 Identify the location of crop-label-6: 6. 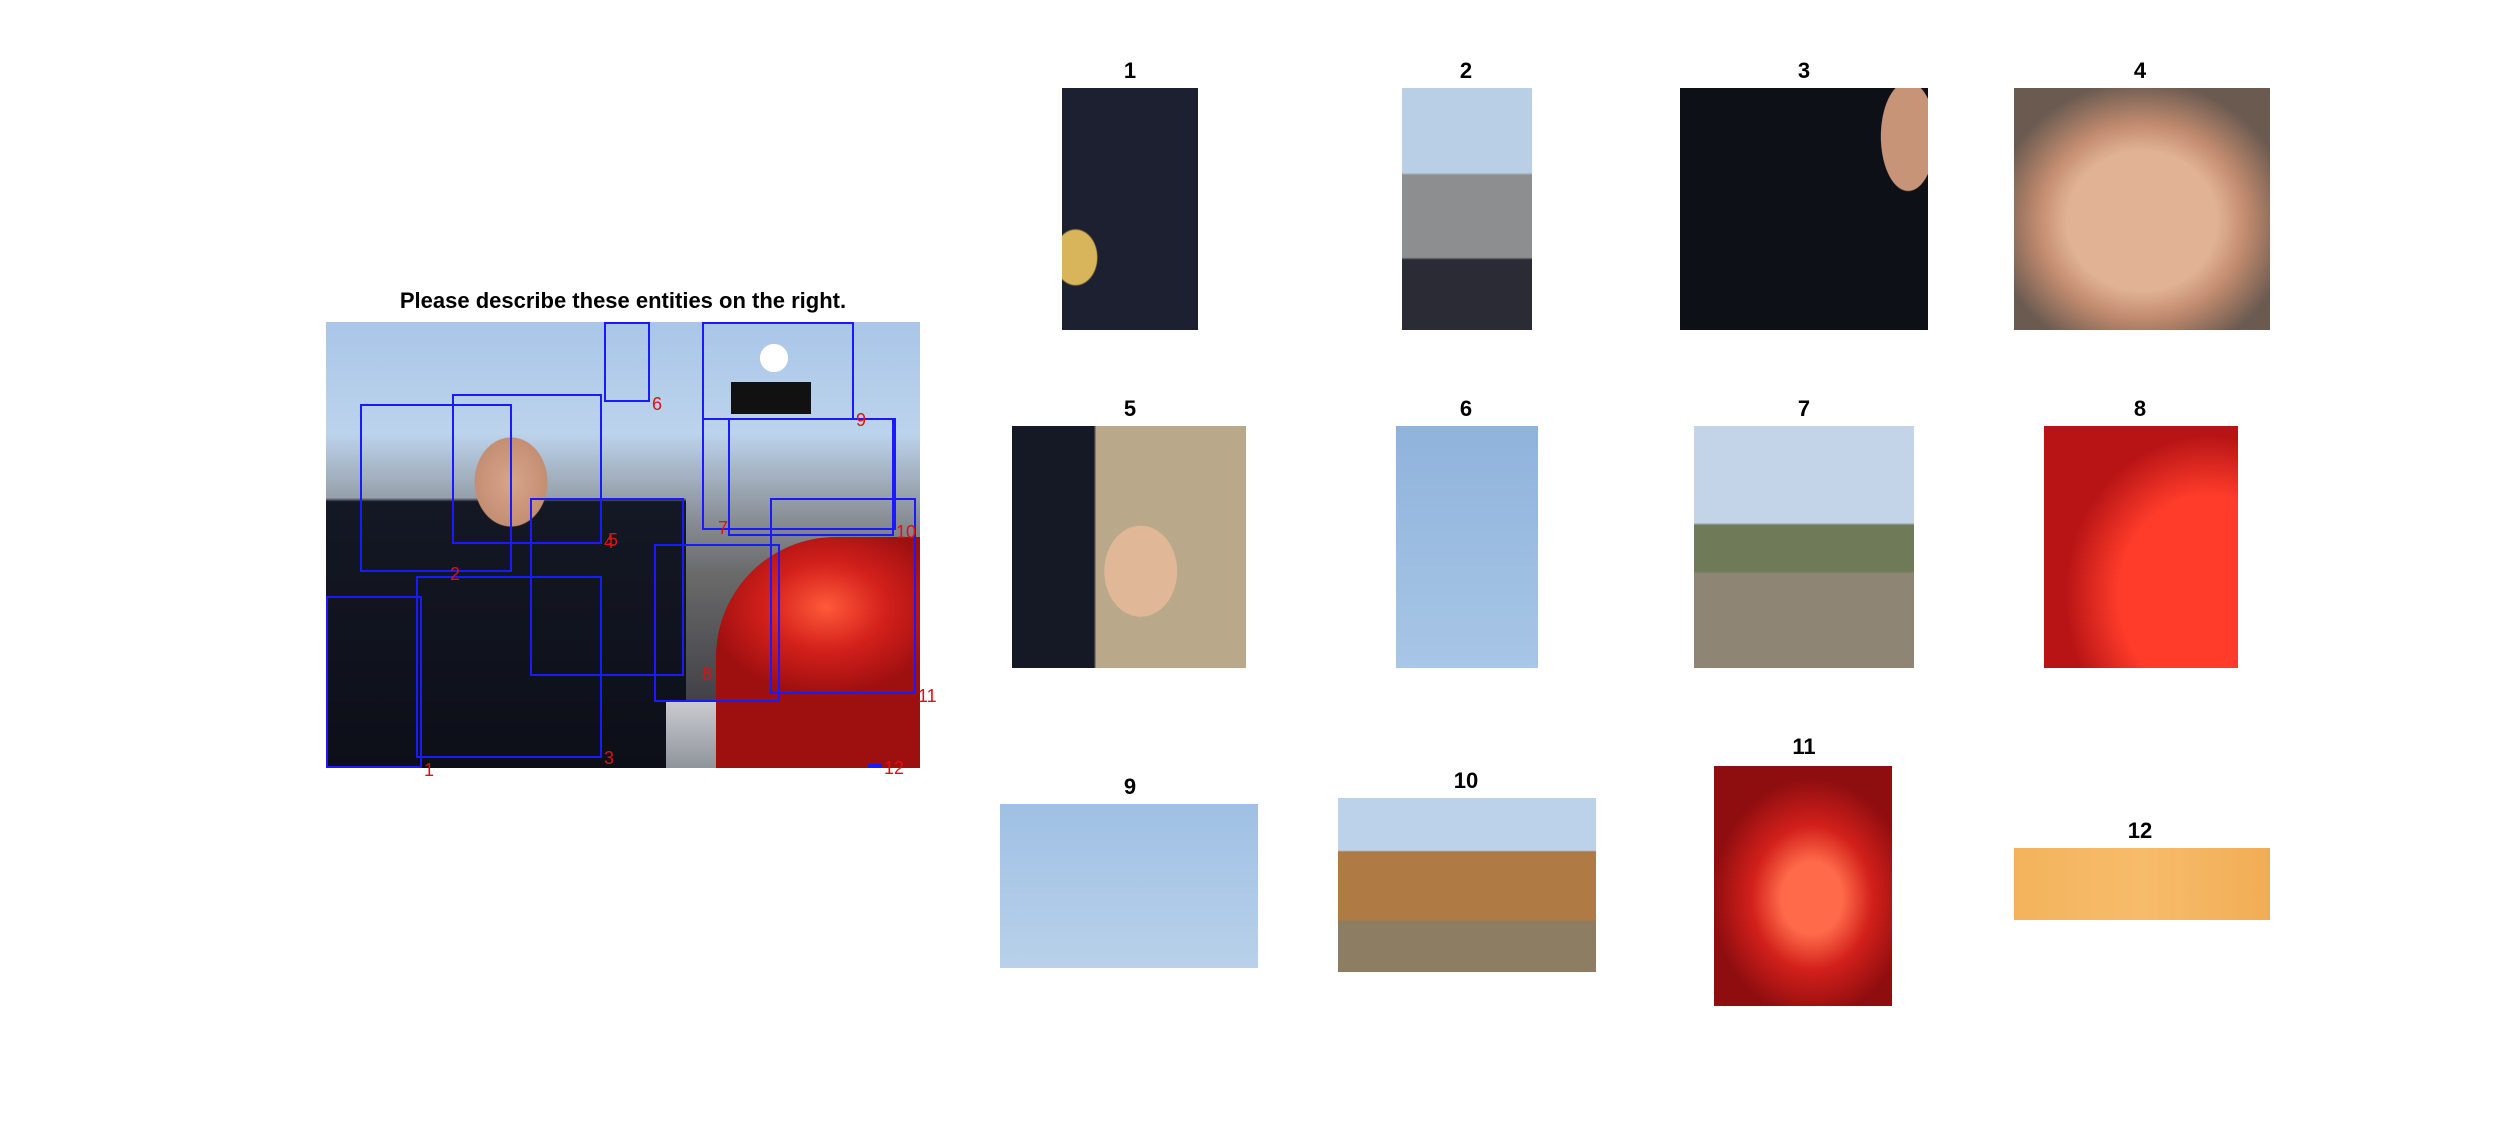
(1466, 408).